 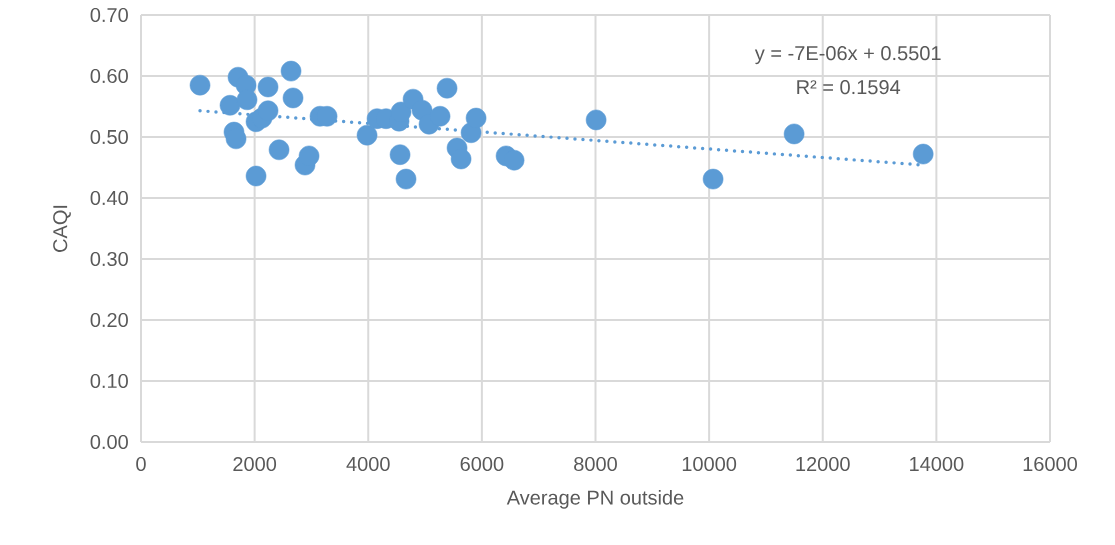 What do you see at coordinates (109, 259) in the screenshot?
I see `y-tick-label: 0.30` at bounding box center [109, 259].